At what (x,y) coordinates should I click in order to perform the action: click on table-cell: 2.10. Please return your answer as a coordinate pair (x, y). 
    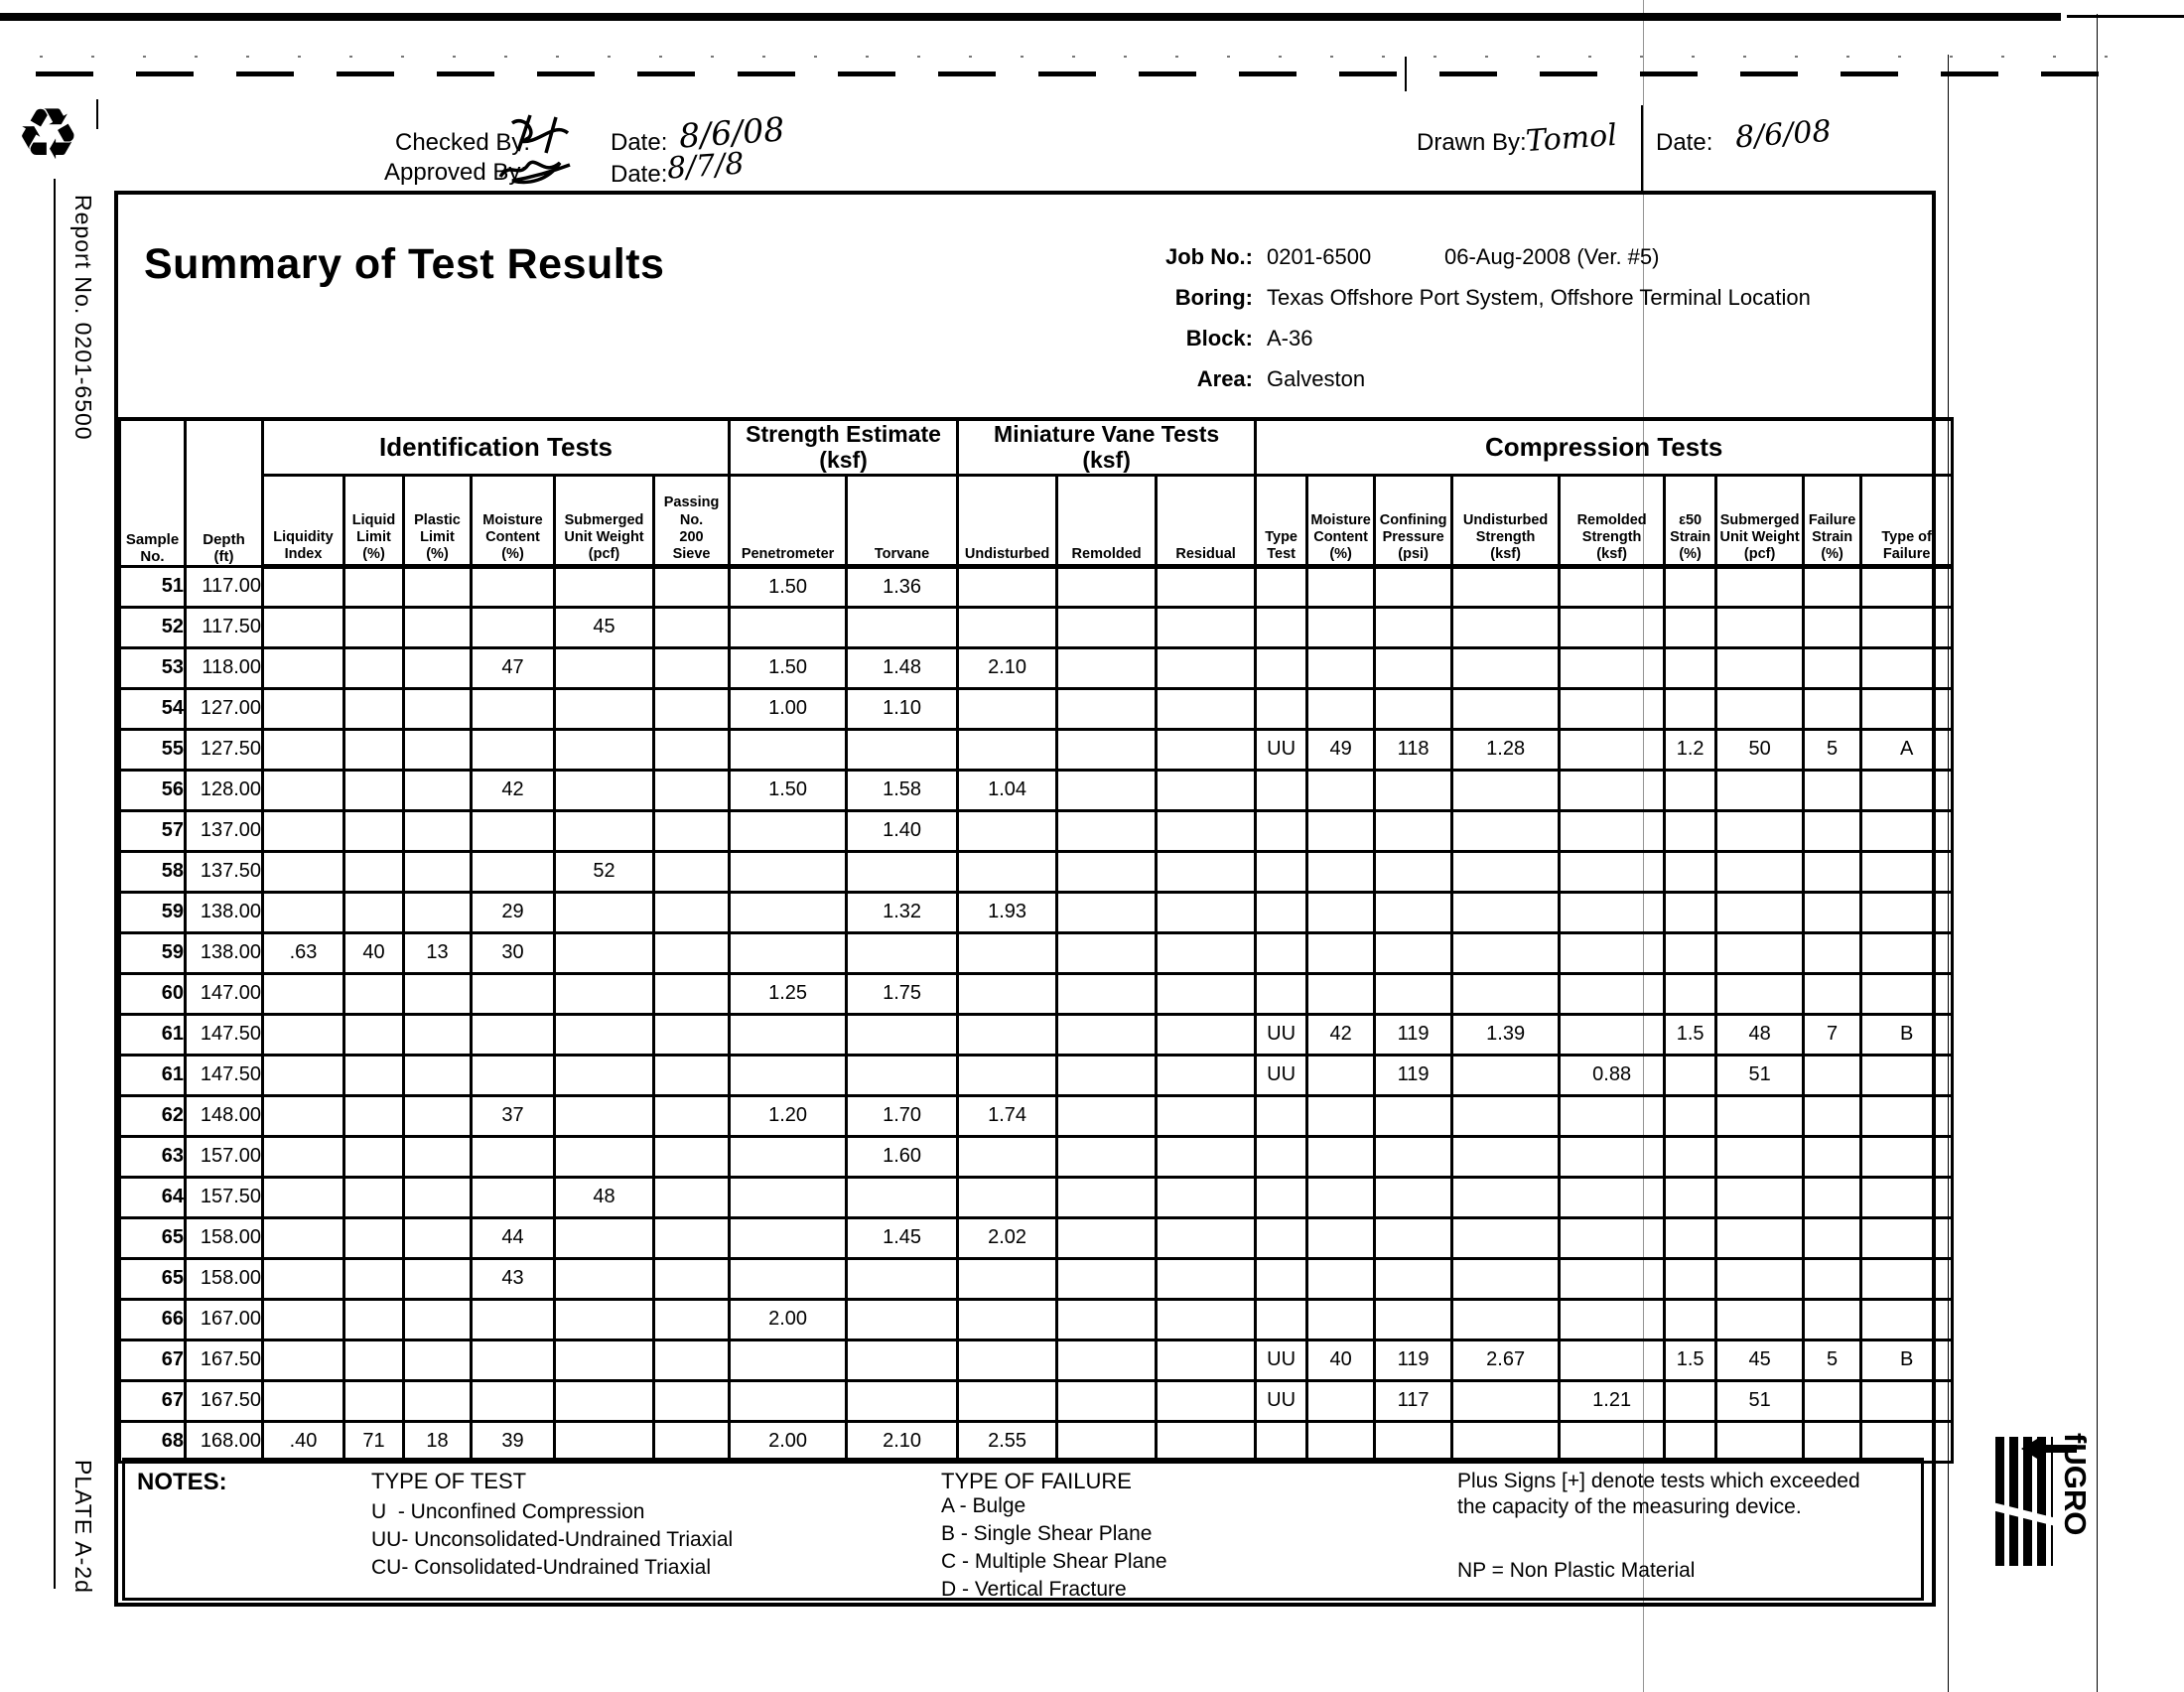
    Looking at the image, I should click on (1007, 667).